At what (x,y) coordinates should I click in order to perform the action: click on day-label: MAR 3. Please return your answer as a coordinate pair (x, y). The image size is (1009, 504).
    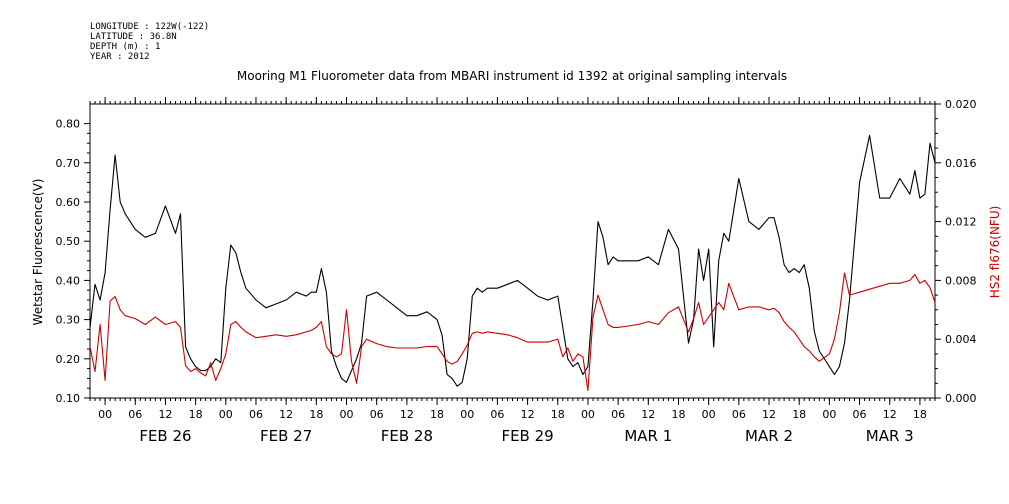
    Looking at the image, I should click on (890, 436).